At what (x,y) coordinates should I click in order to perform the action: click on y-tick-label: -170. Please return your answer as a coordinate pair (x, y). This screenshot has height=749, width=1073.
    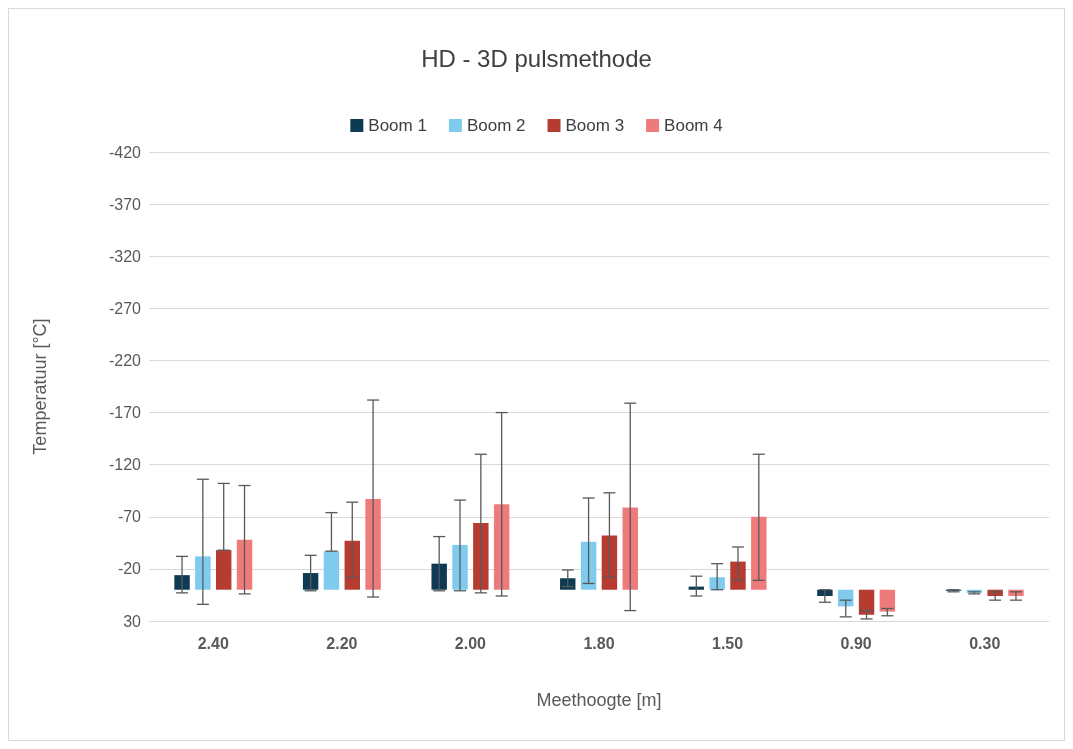
    Looking at the image, I should click on (125, 413).